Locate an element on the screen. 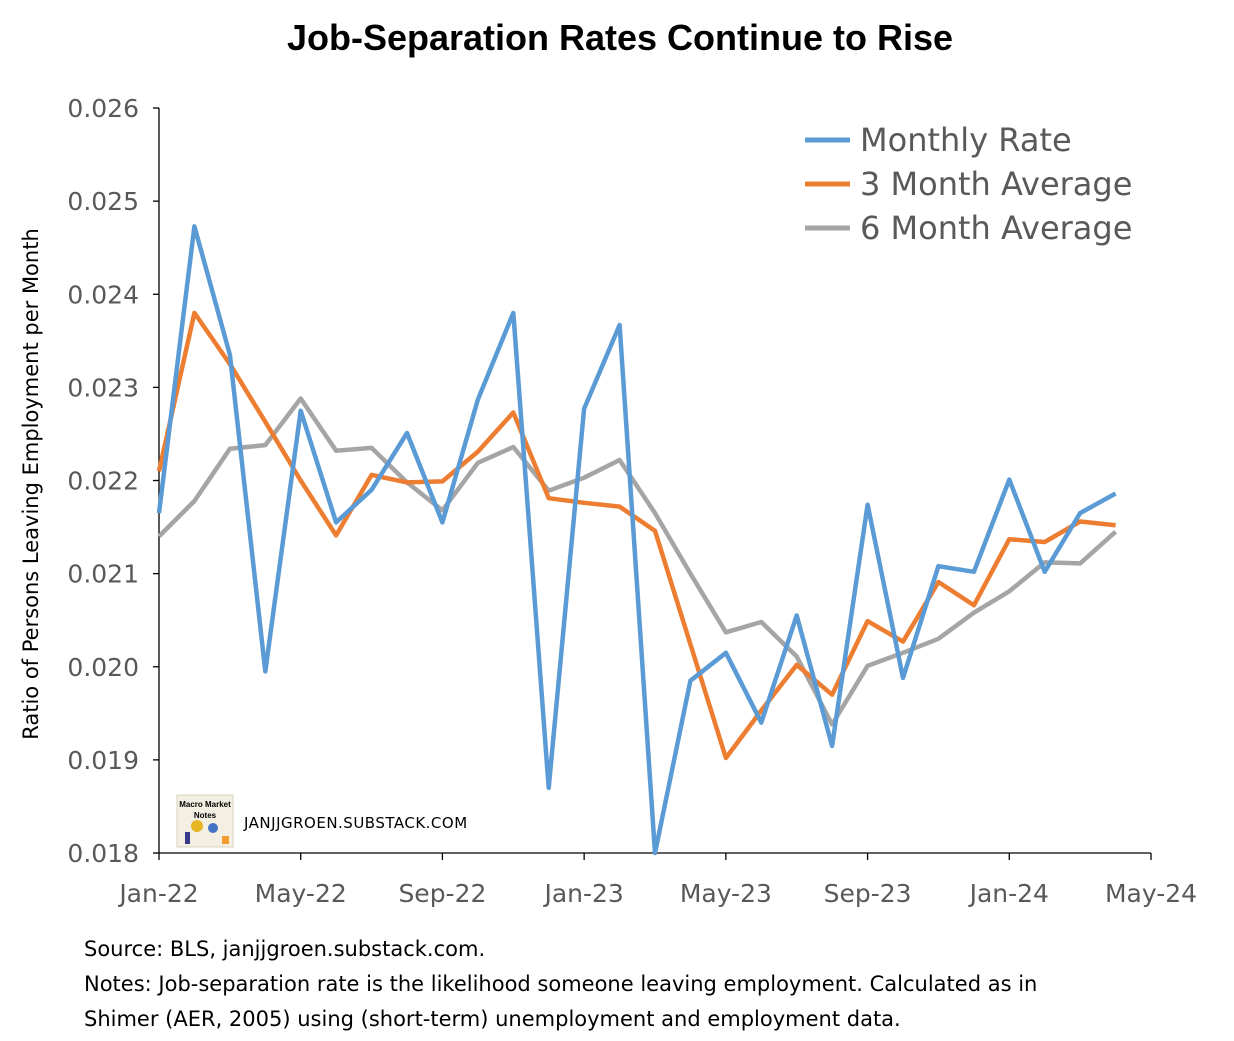  y-tick-label: 0.023 is located at coordinates (103, 387).